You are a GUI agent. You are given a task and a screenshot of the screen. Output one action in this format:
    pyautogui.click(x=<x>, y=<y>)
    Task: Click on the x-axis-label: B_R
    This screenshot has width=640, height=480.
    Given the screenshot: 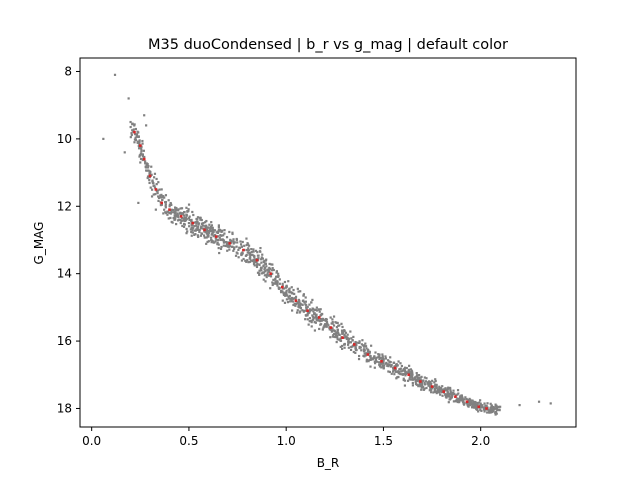 What is the action you would take?
    pyautogui.click(x=328, y=463)
    